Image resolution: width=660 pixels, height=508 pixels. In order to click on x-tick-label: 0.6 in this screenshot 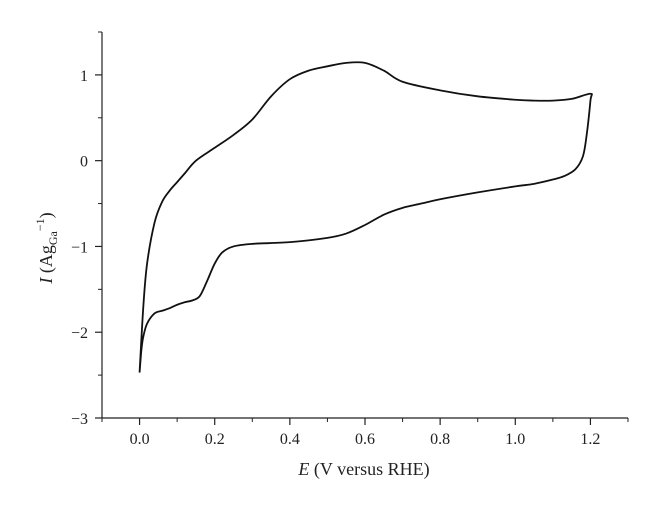, I will do `click(365, 439)`.